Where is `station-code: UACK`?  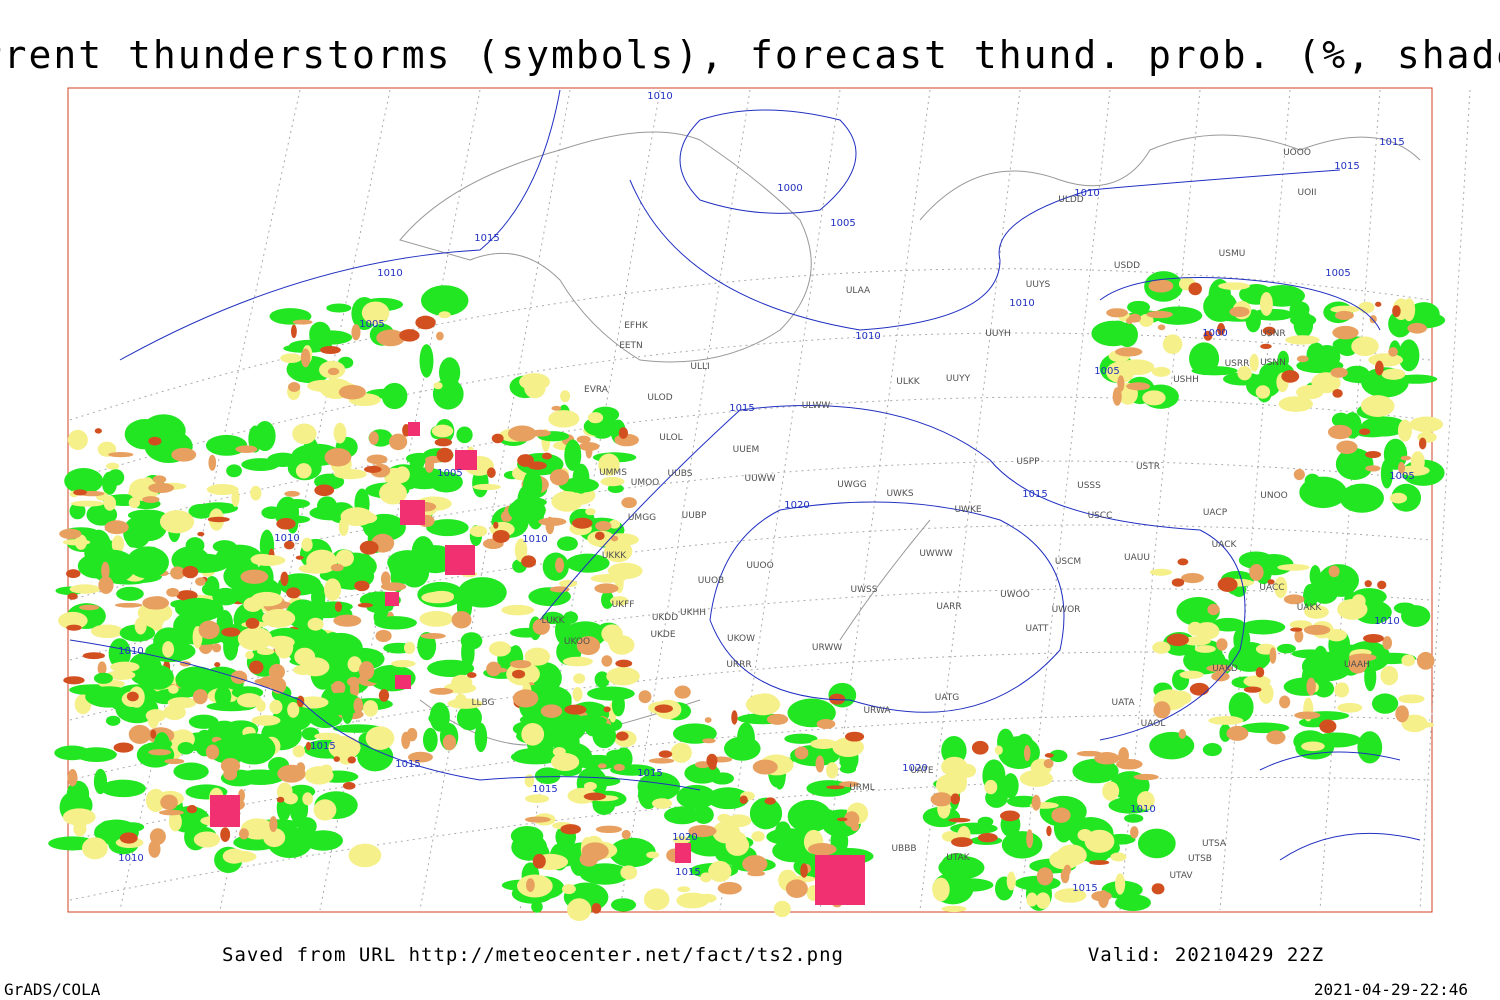 station-code: UACK is located at coordinates (1225, 545).